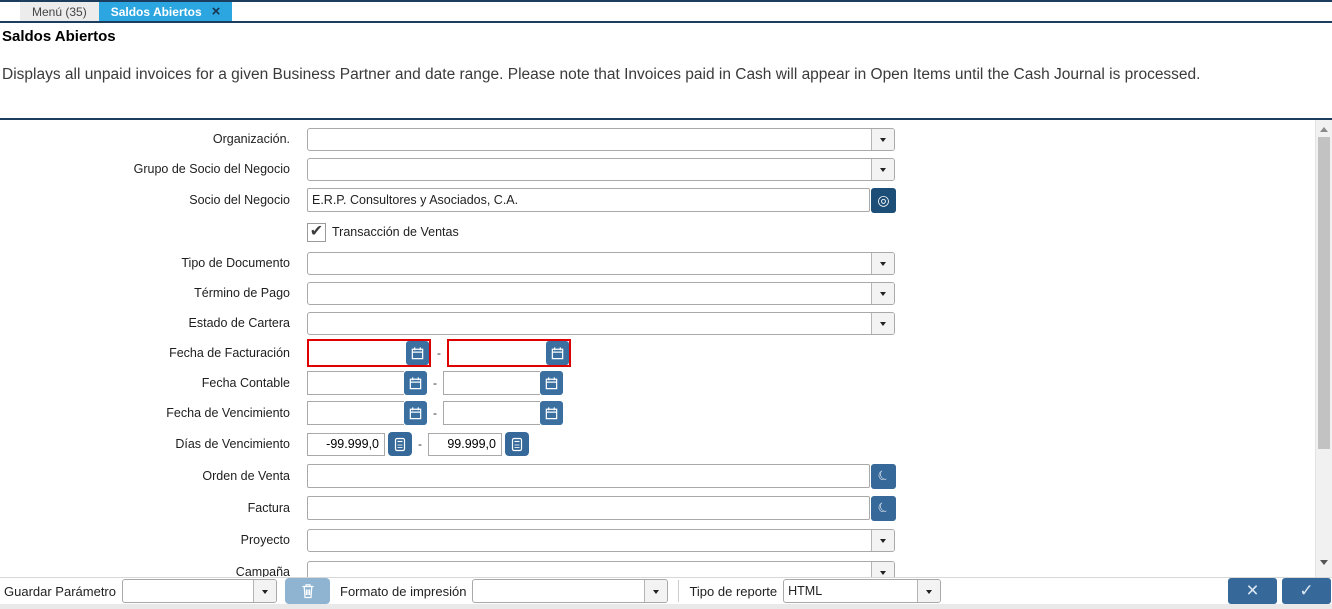  What do you see at coordinates (251, 139) in the screenshot?
I see `organizacion-label: Organización.` at bounding box center [251, 139].